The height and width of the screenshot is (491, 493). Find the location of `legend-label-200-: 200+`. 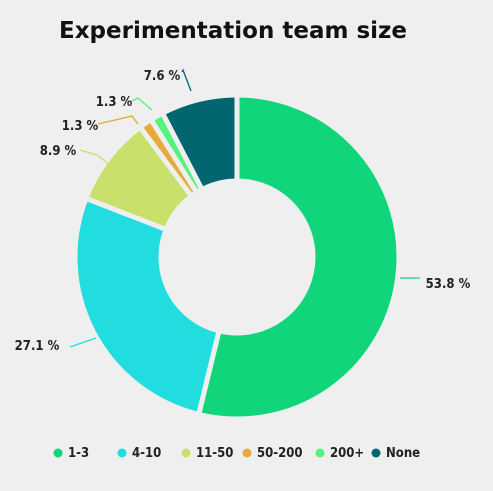

legend-label-200-: 200+ is located at coordinates (347, 453).